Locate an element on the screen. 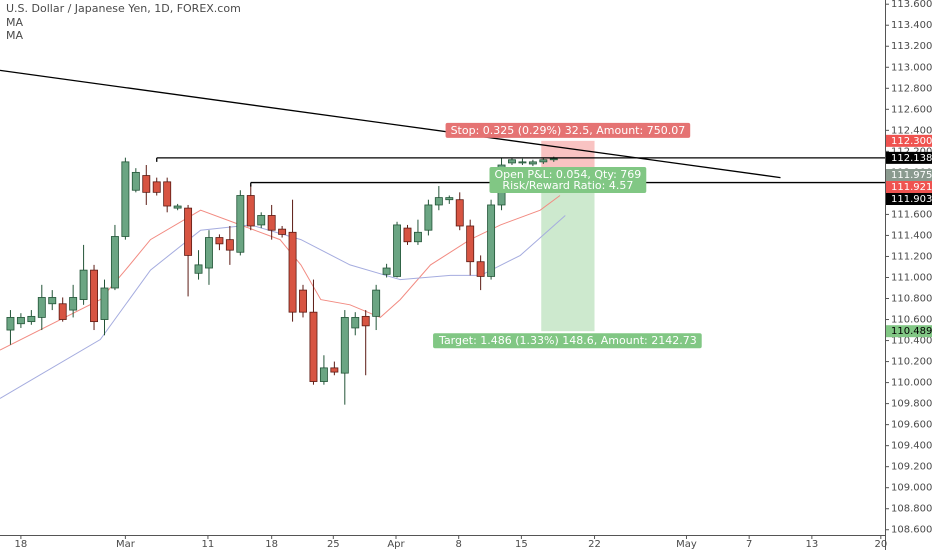  y-tick-label: 111.600 is located at coordinates (911, 214).